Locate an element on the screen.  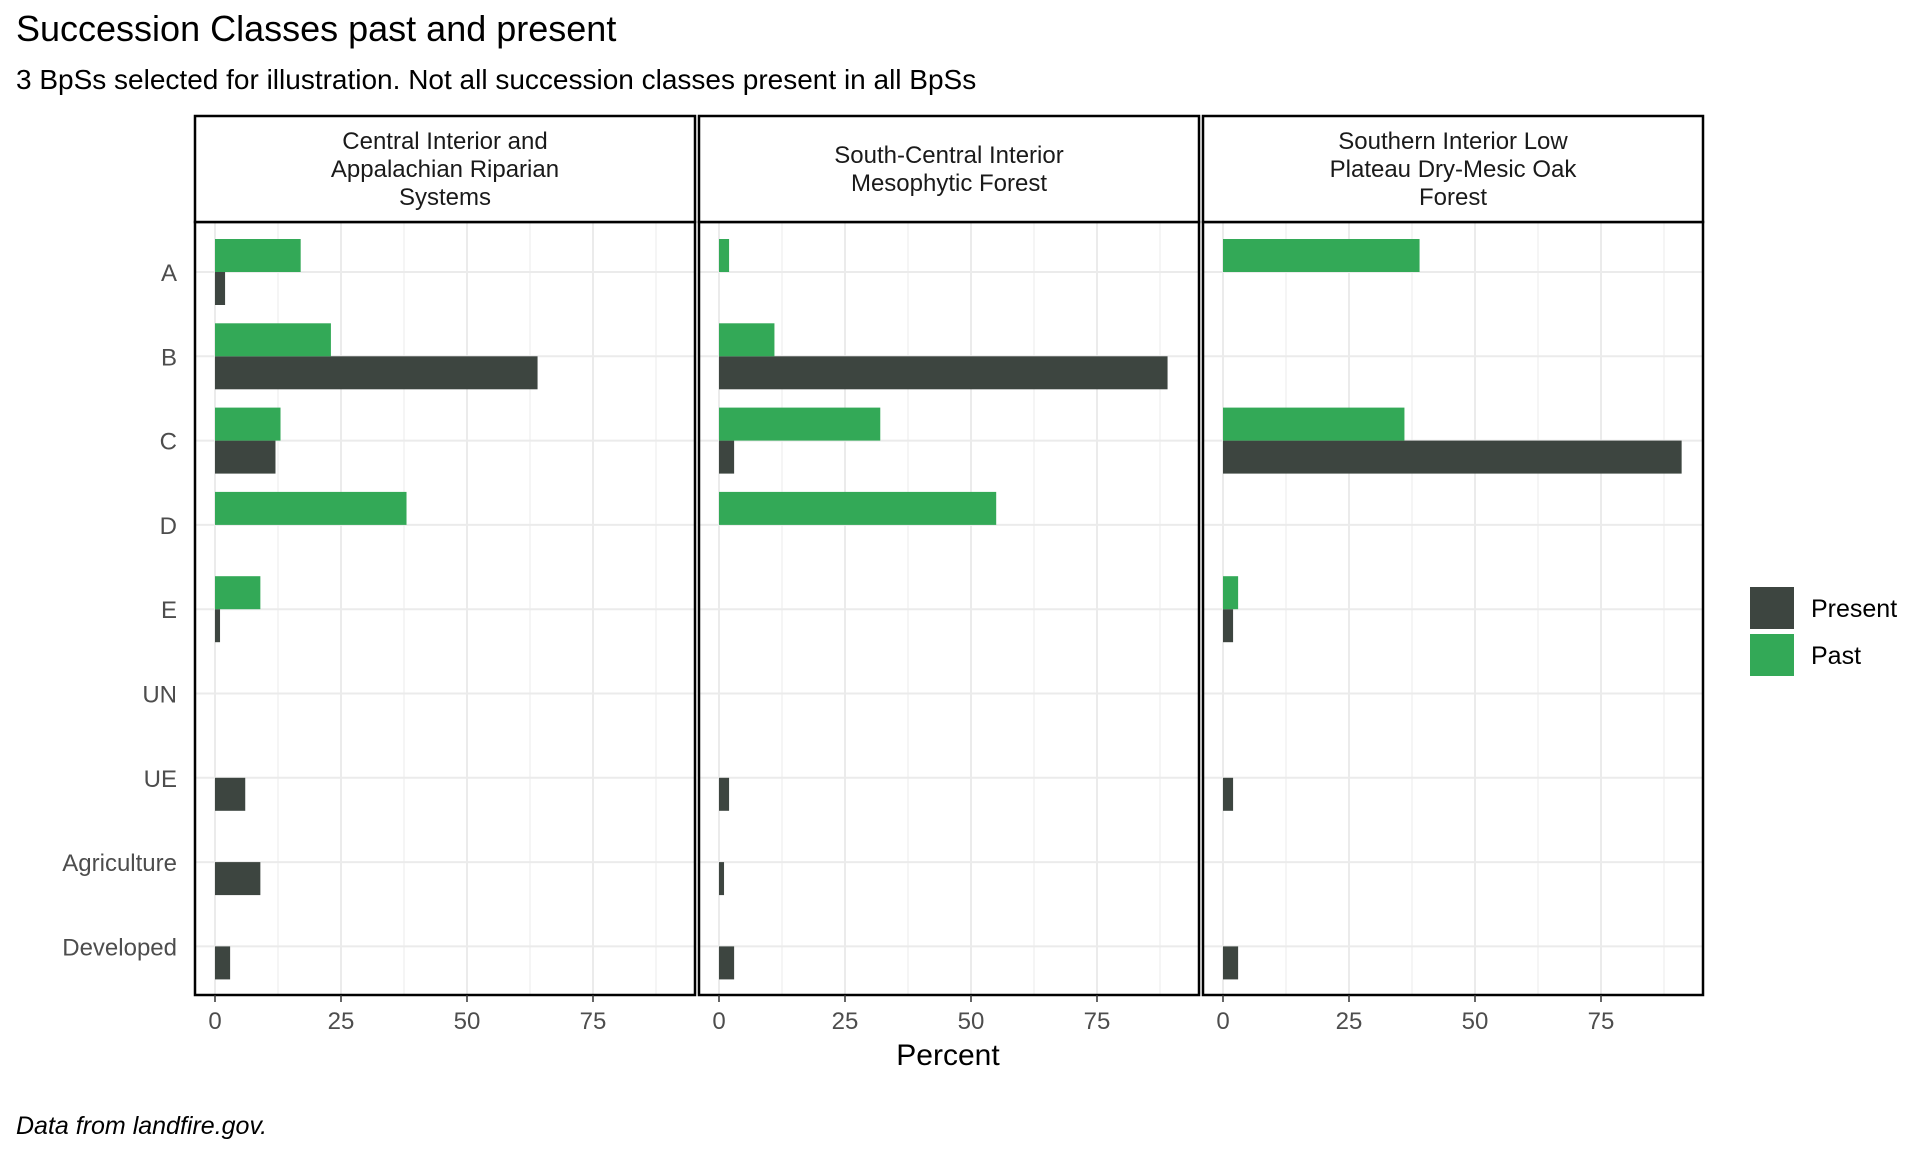
y-tick-label: B is located at coordinates (169, 357).